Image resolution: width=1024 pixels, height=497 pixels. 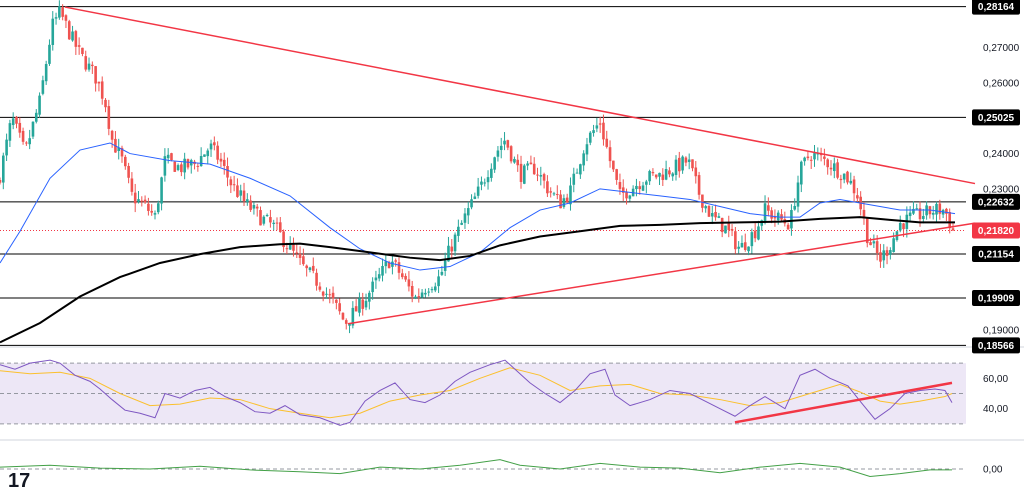 I want to click on current-price-label: 0,21820, so click(x=996, y=231).